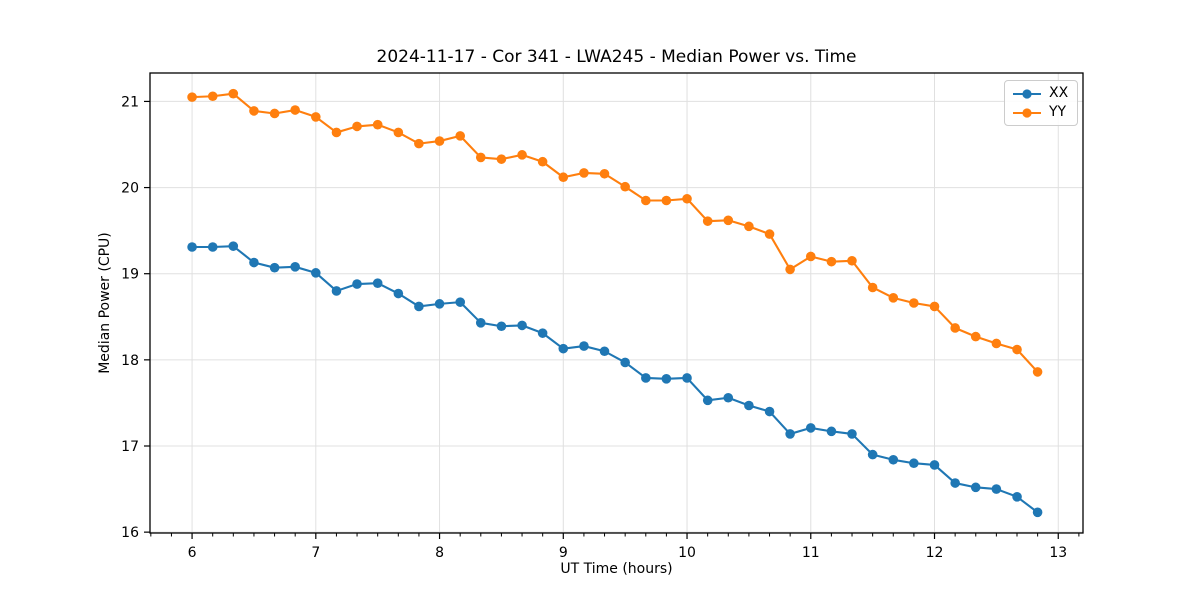 Image resolution: width=1200 pixels, height=600 pixels. I want to click on legend-label-yy: YY, so click(1058, 112).